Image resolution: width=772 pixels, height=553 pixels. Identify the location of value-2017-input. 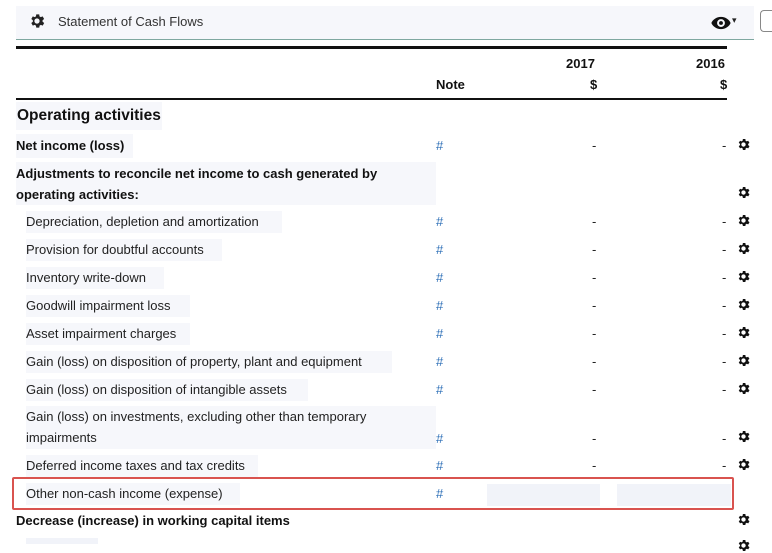
(543, 495).